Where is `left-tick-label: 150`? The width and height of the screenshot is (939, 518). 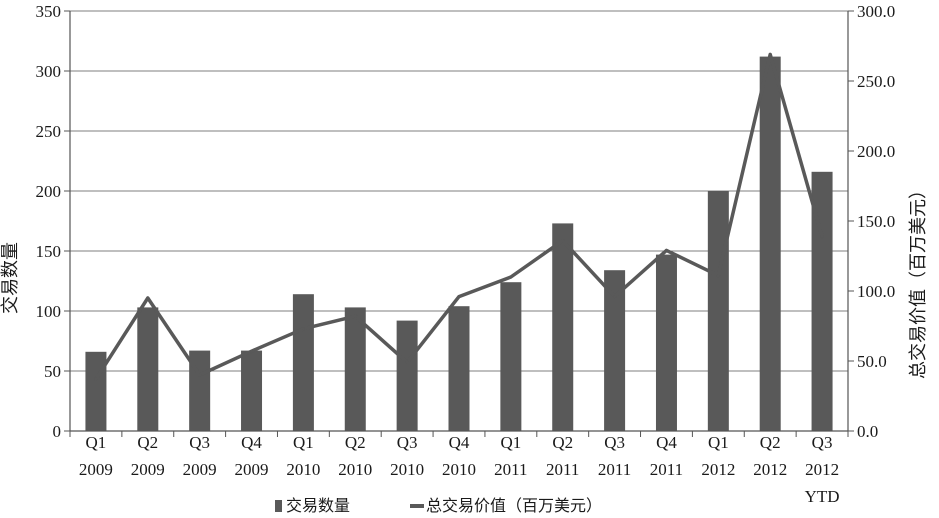 left-tick-label: 150 is located at coordinates (49, 251).